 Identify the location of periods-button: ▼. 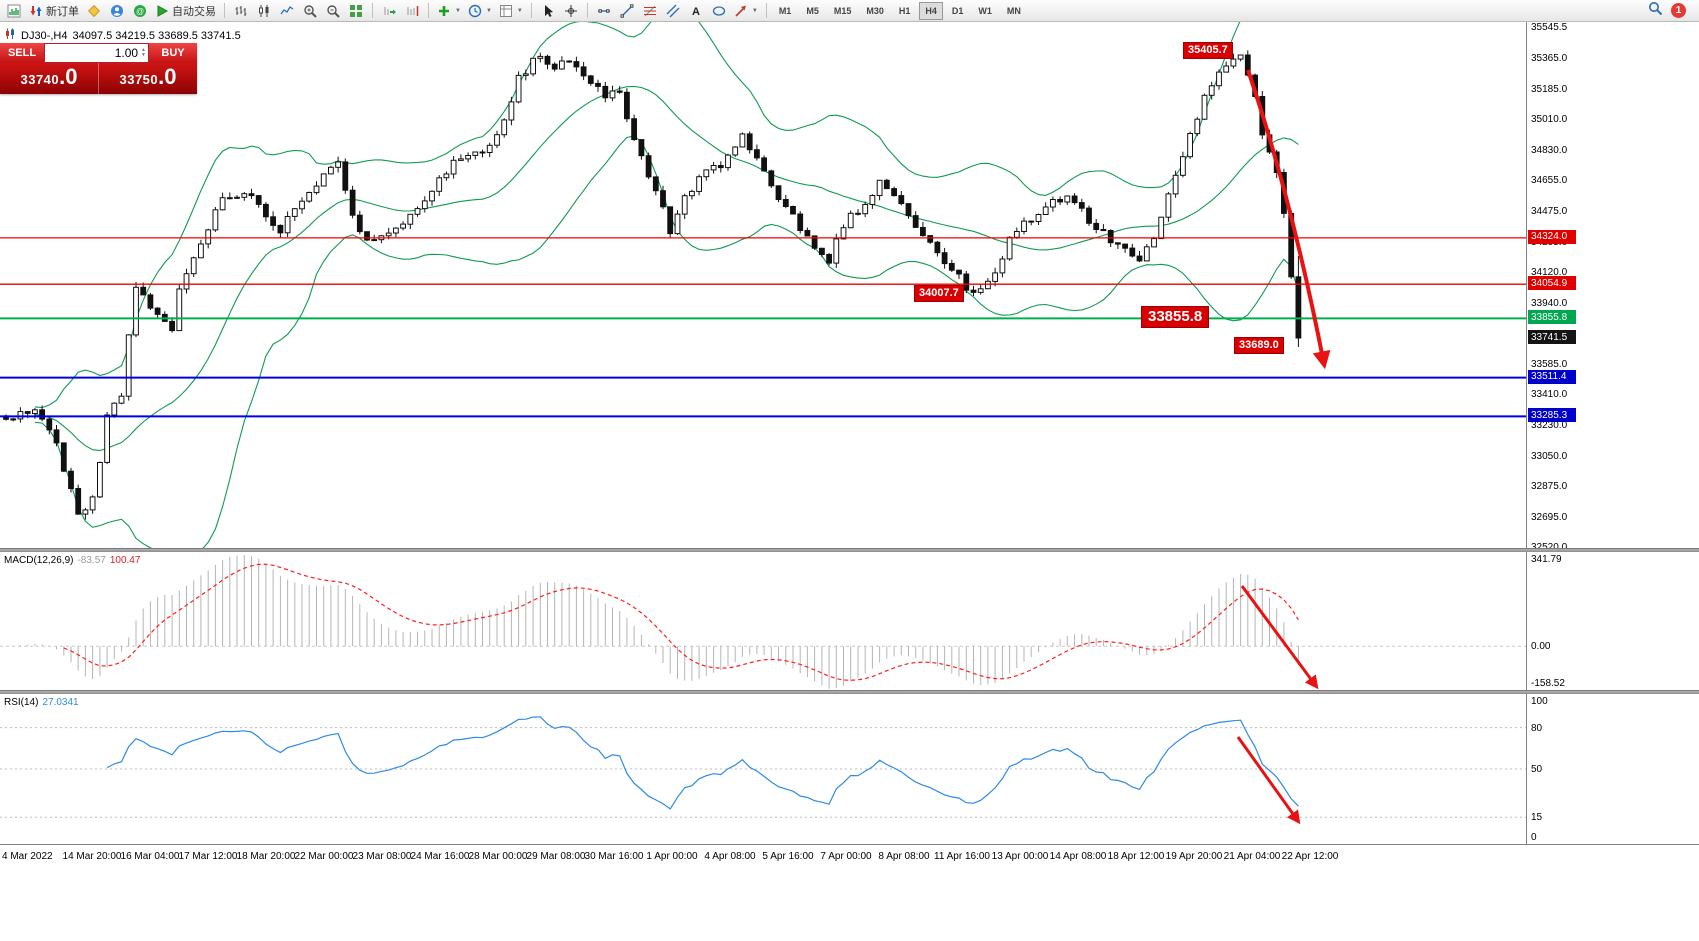
(480, 11).